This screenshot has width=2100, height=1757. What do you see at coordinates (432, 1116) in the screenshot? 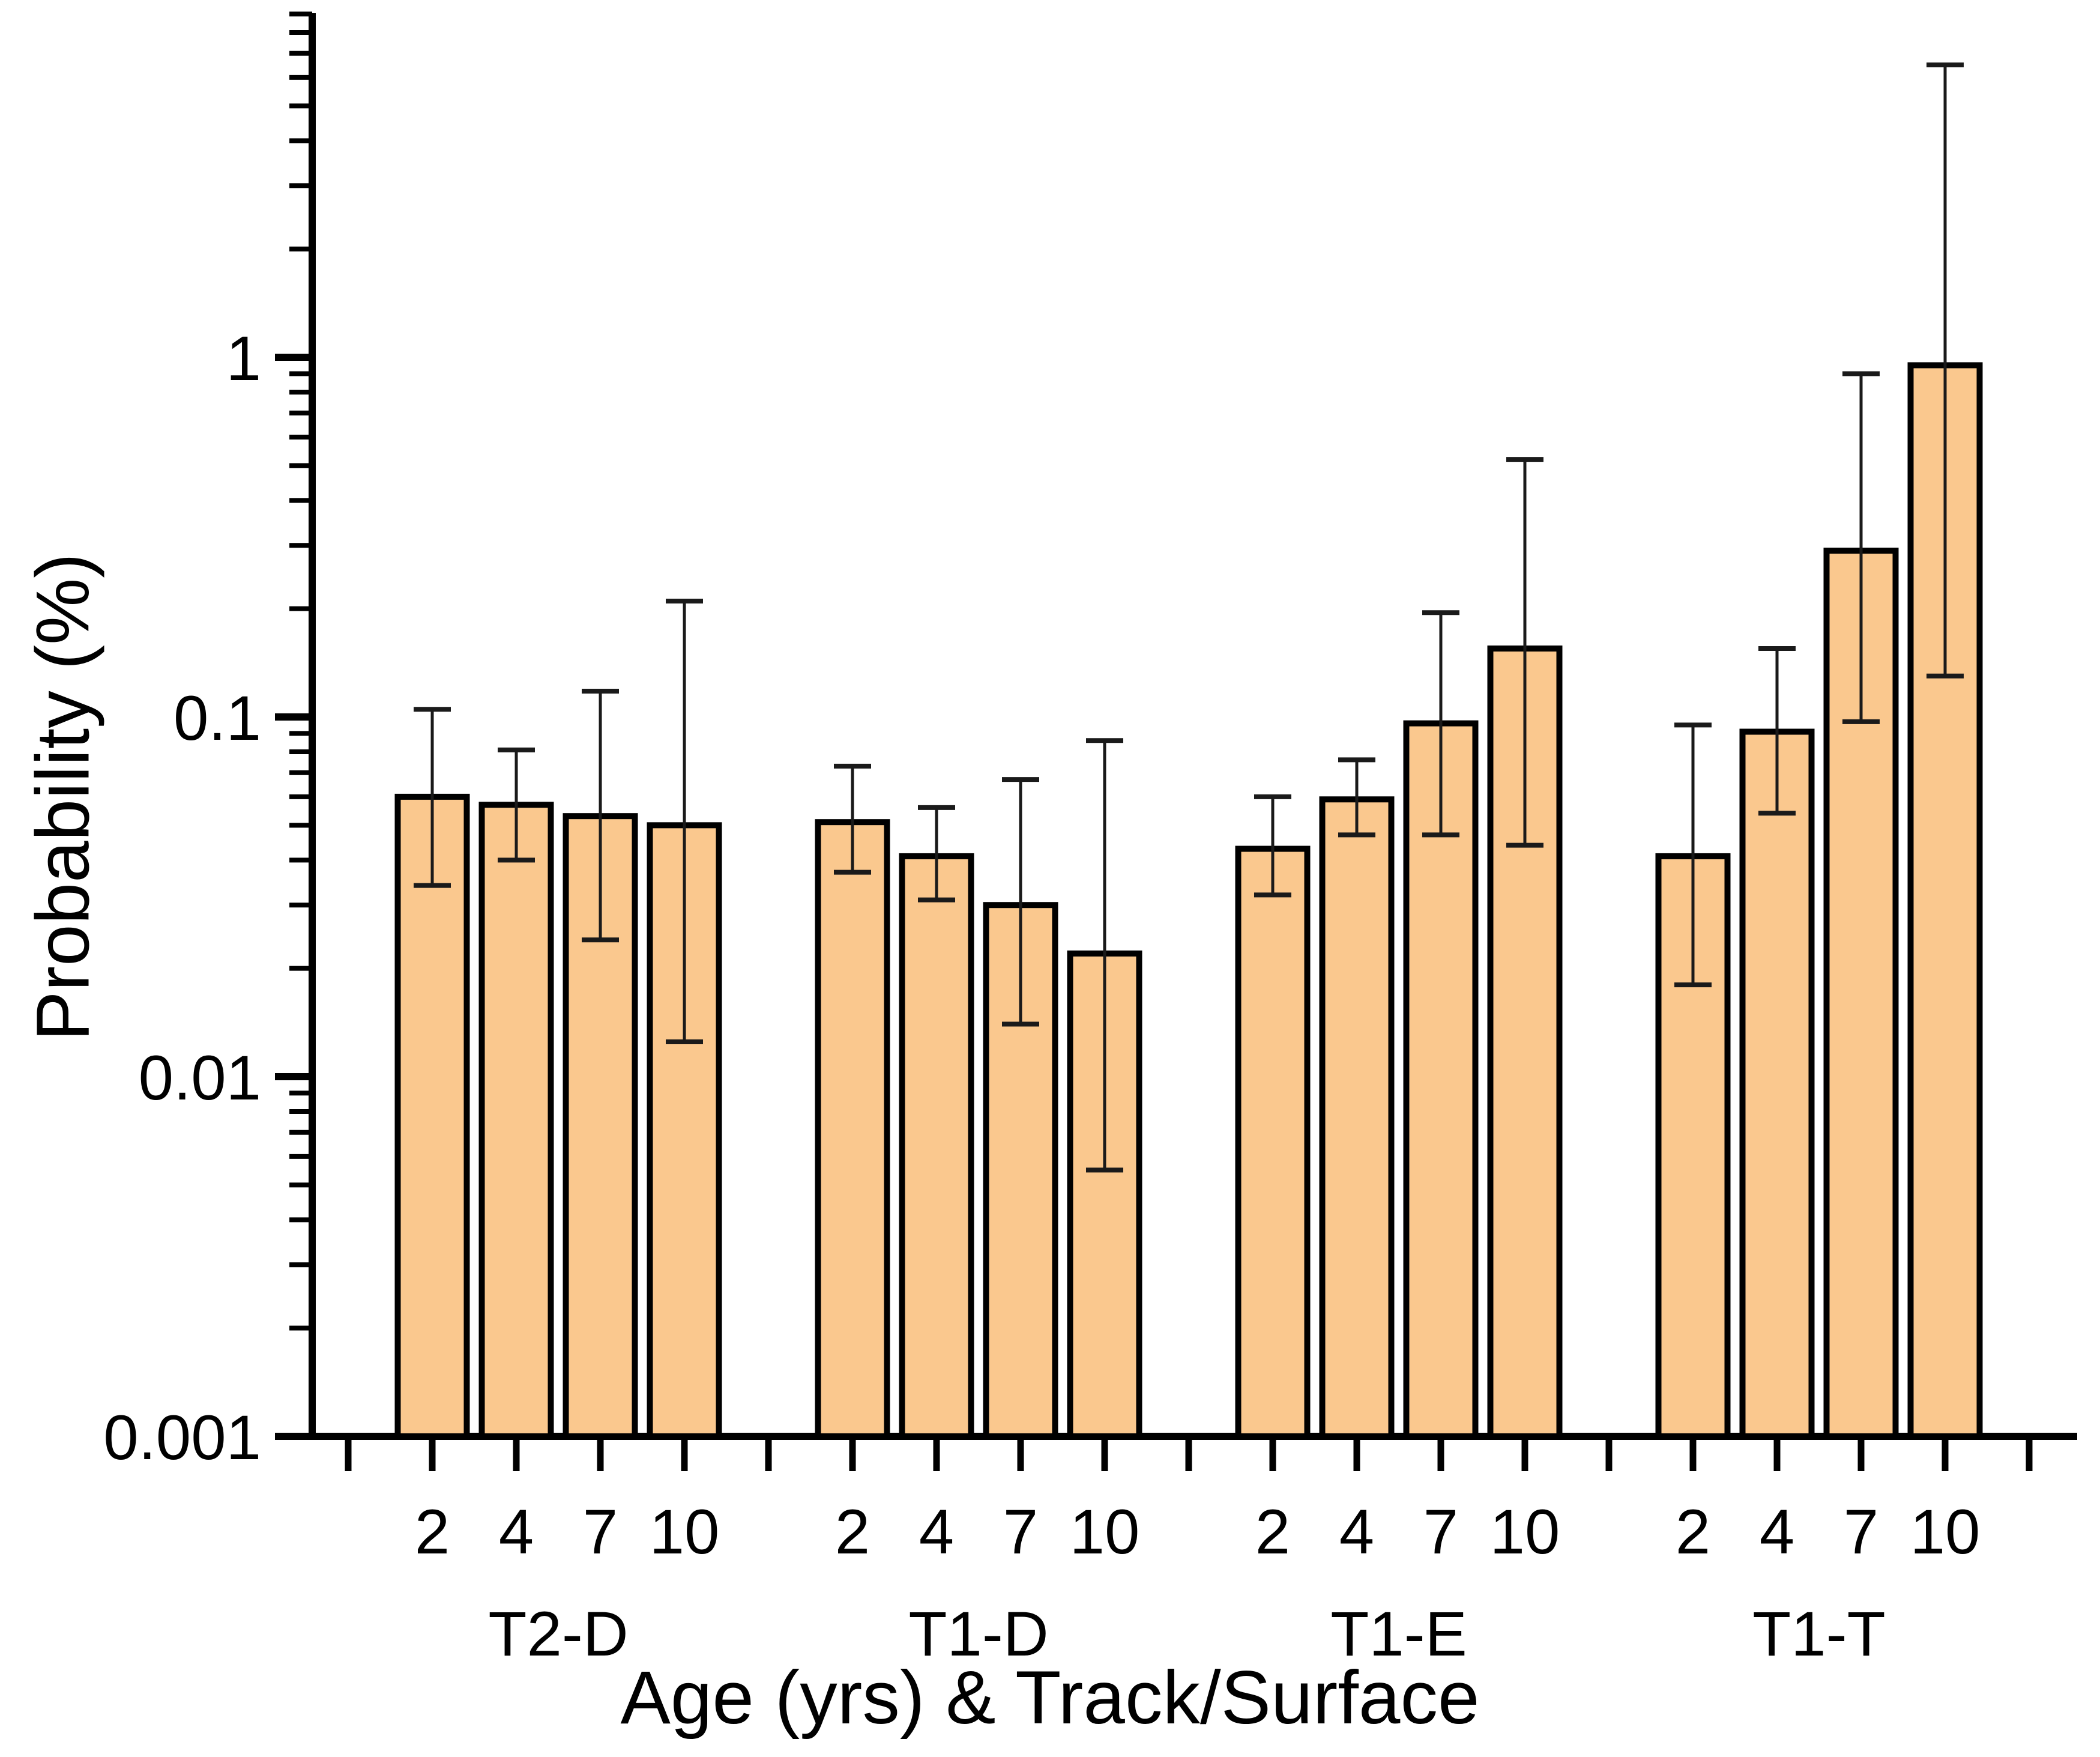
I see `bar-T2-D-age2` at bounding box center [432, 1116].